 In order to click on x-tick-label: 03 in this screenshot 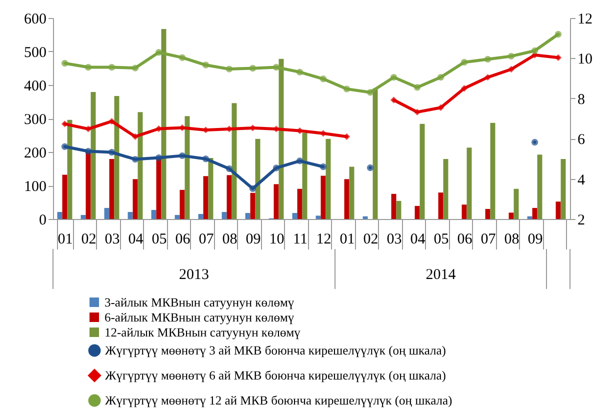, I will do `click(394, 240)`.